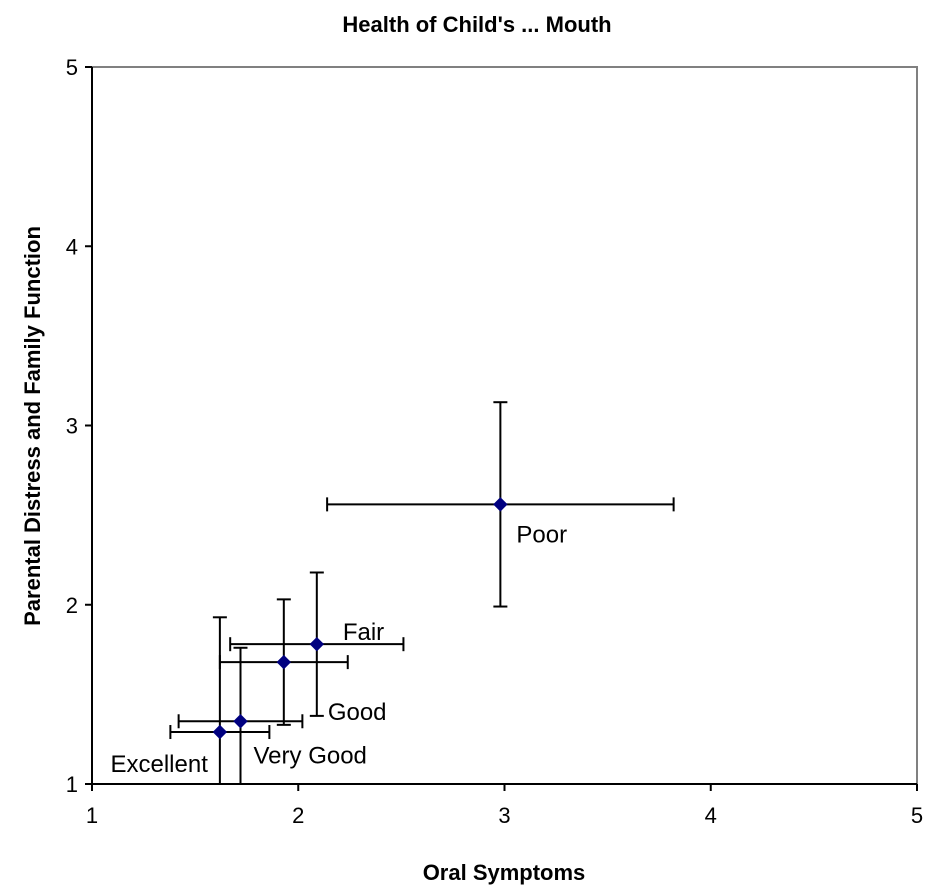 The image size is (927, 890). I want to click on y-axis-label: Parental Distress and Family Function, so click(32, 426).